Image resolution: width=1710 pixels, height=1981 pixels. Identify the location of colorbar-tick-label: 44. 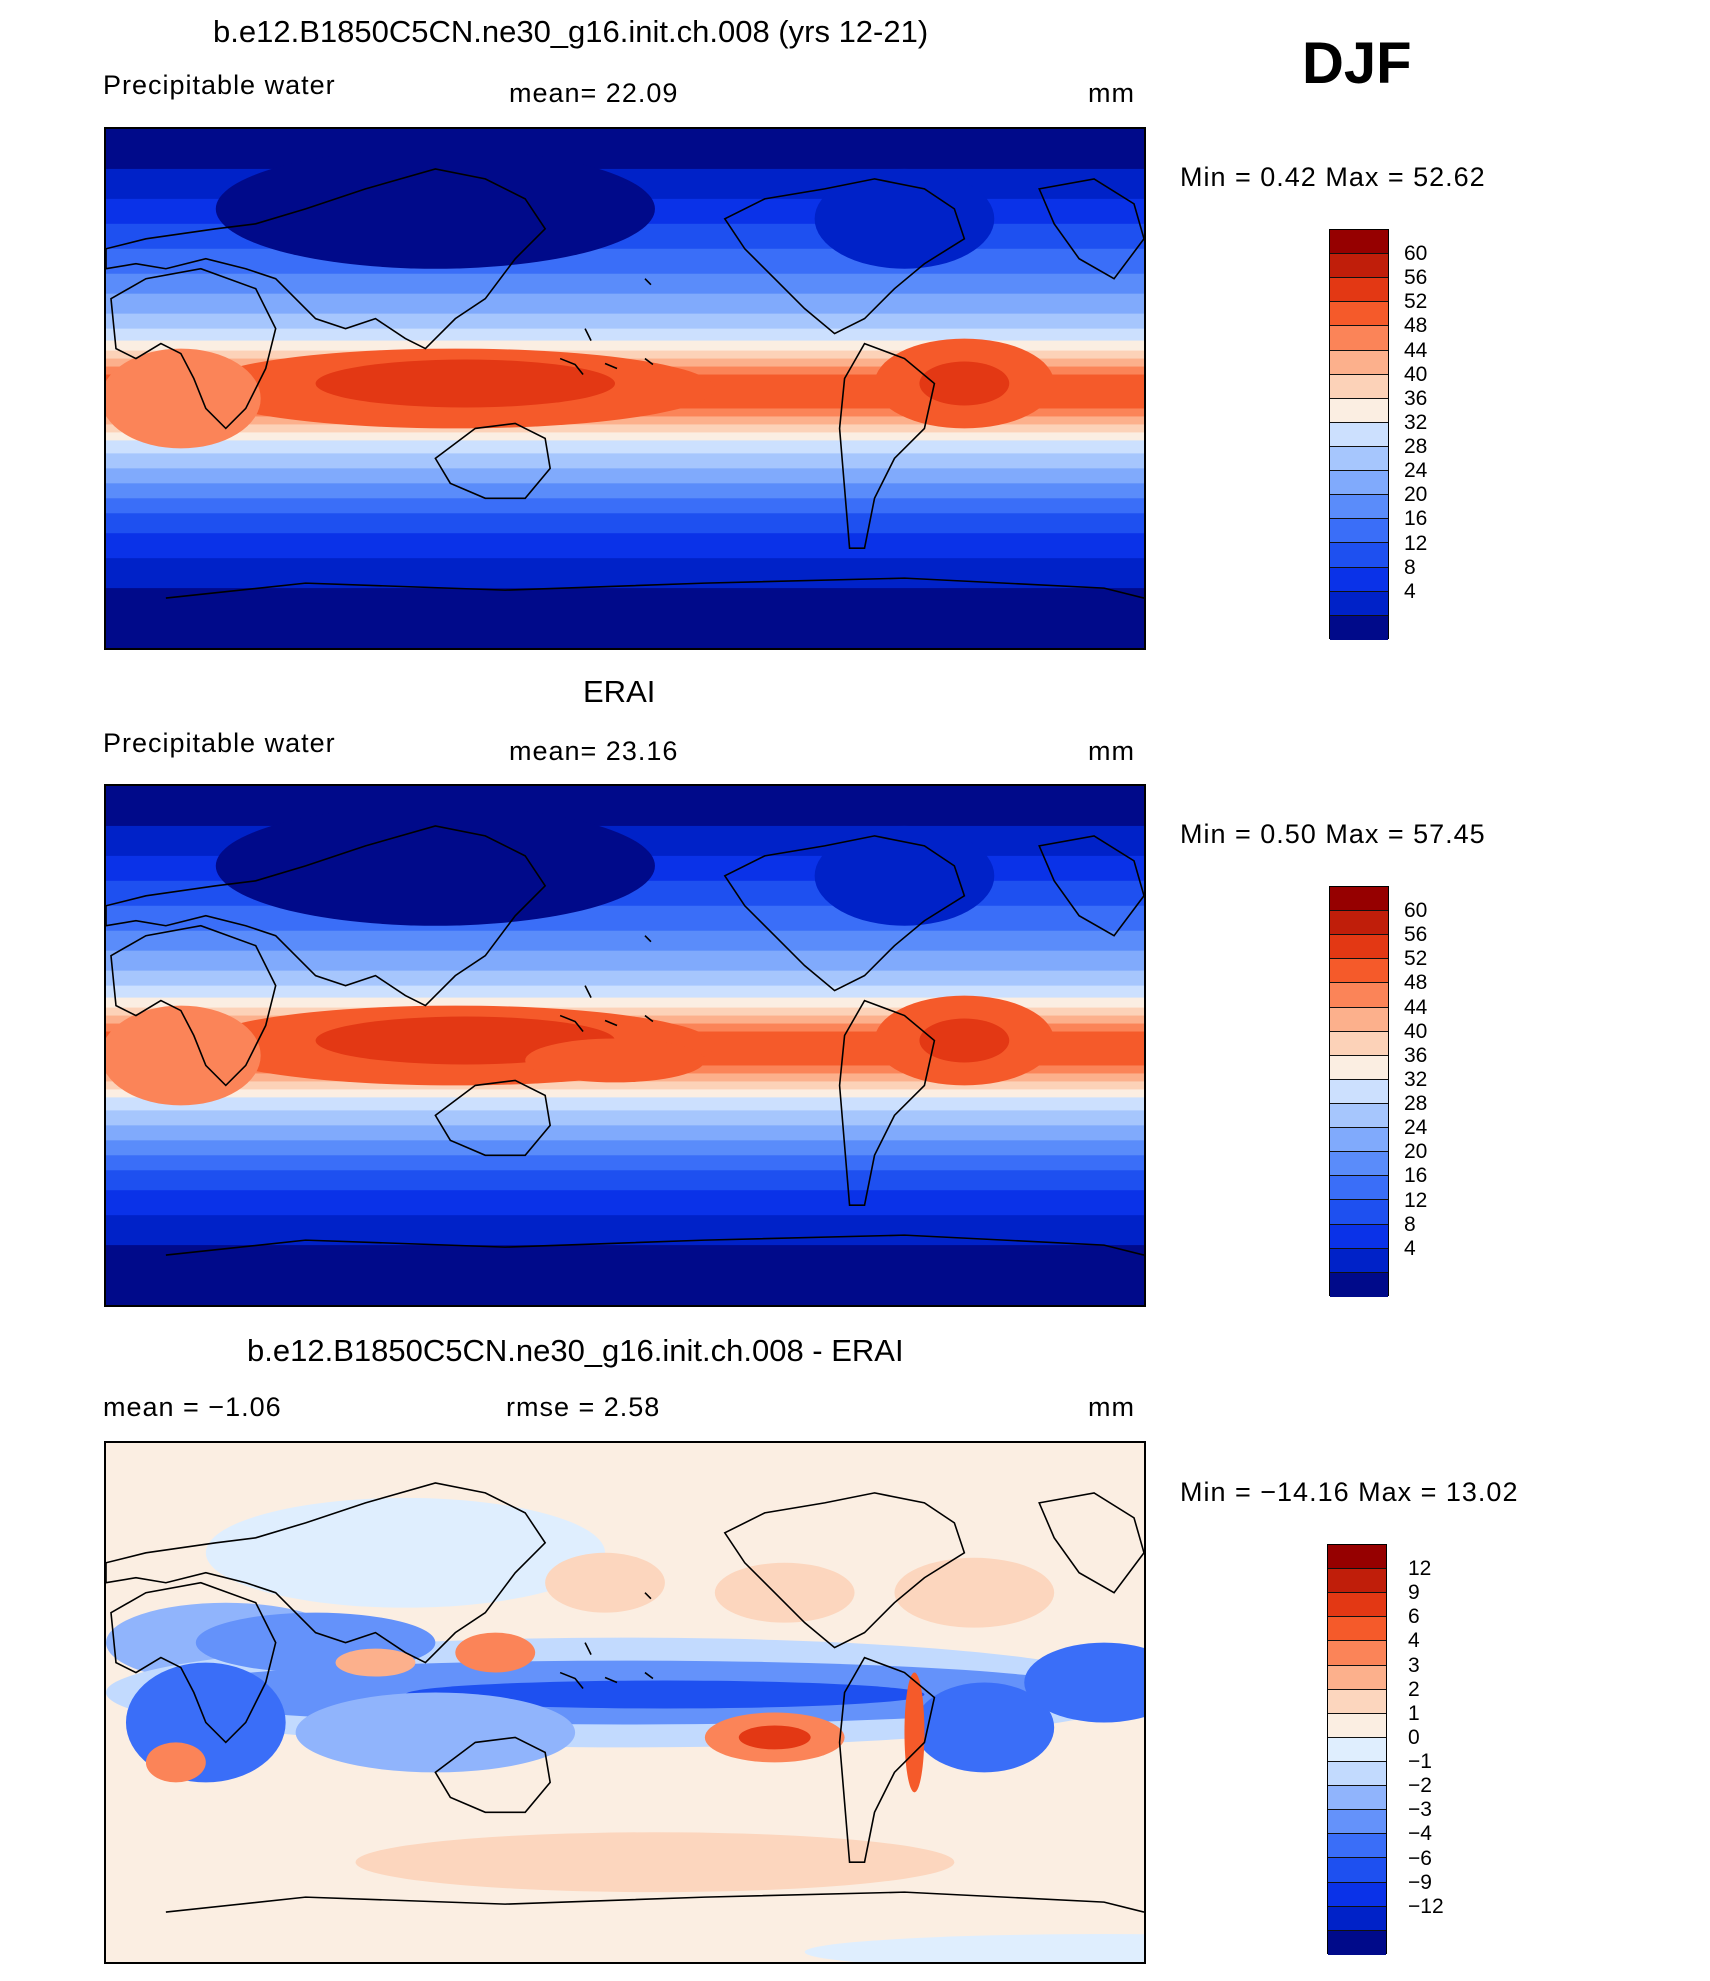
(1416, 350).